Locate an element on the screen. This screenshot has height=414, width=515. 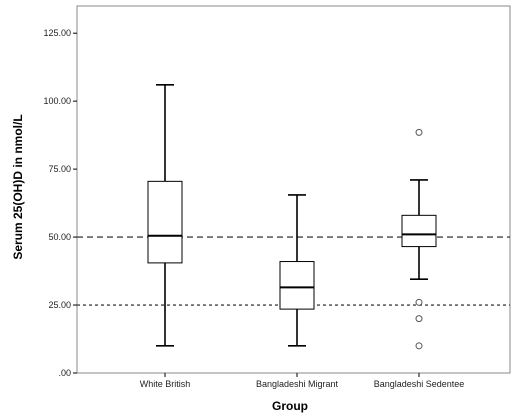
y-tick-label: 50.00 is located at coordinates (59, 237).